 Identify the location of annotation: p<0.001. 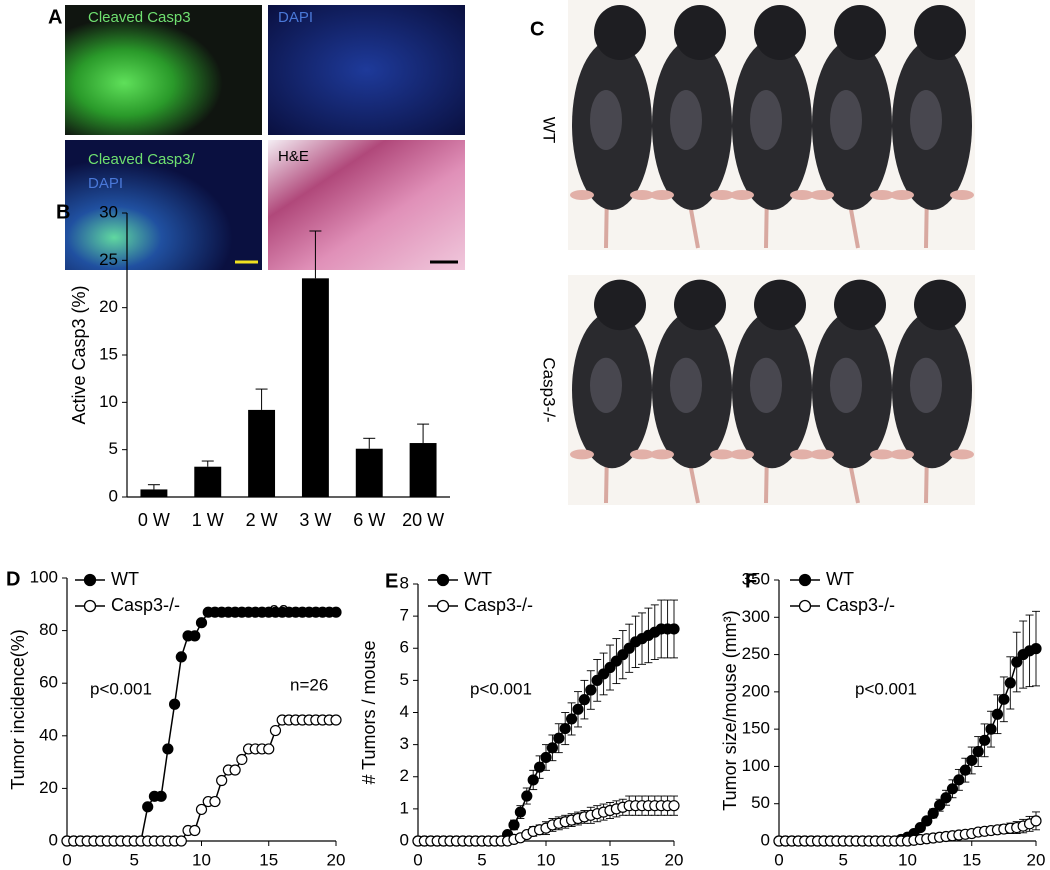
(886, 688).